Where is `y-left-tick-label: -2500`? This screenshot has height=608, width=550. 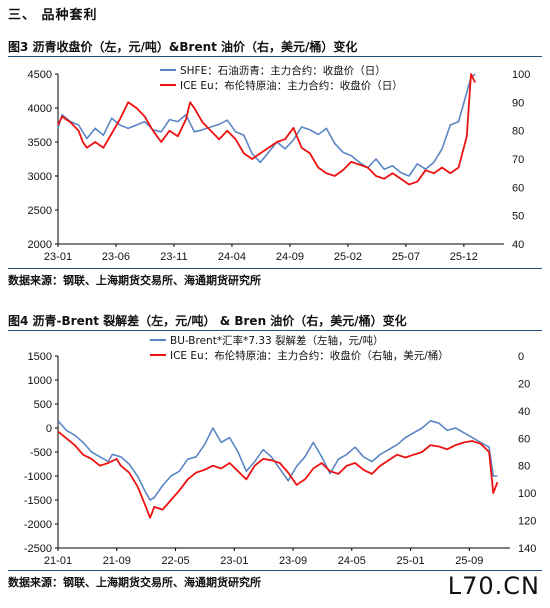 y-left-tick-label: -2500 is located at coordinates (38, 549).